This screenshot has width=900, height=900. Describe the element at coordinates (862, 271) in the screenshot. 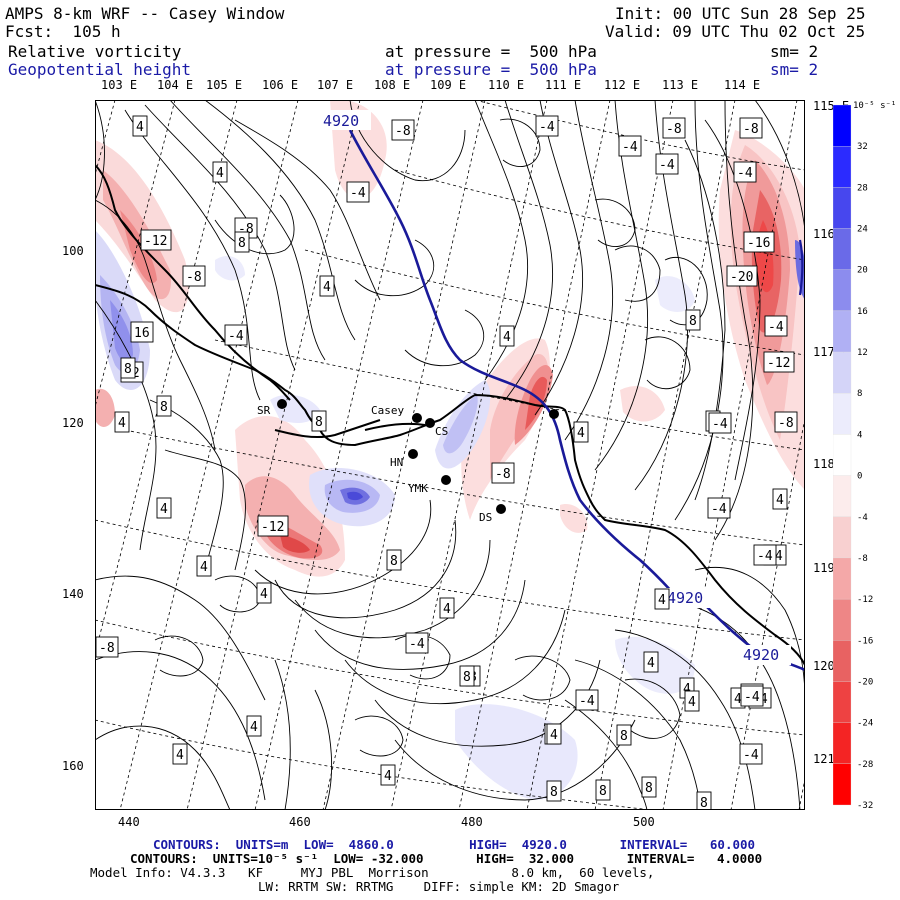

I see `colorbar-tick-label: 20` at that location.